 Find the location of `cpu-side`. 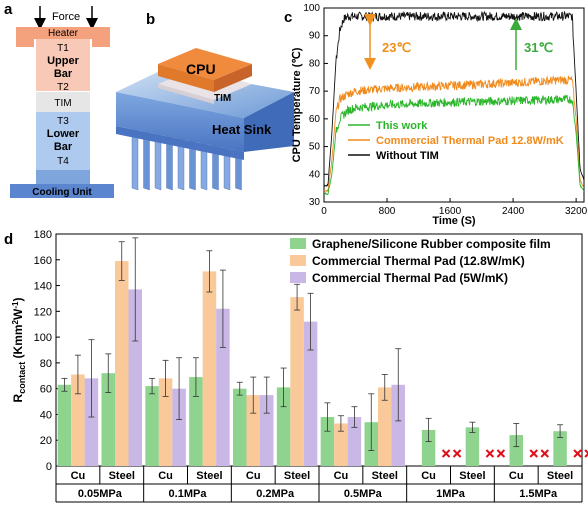

cpu-side is located at coordinates (233, 78).